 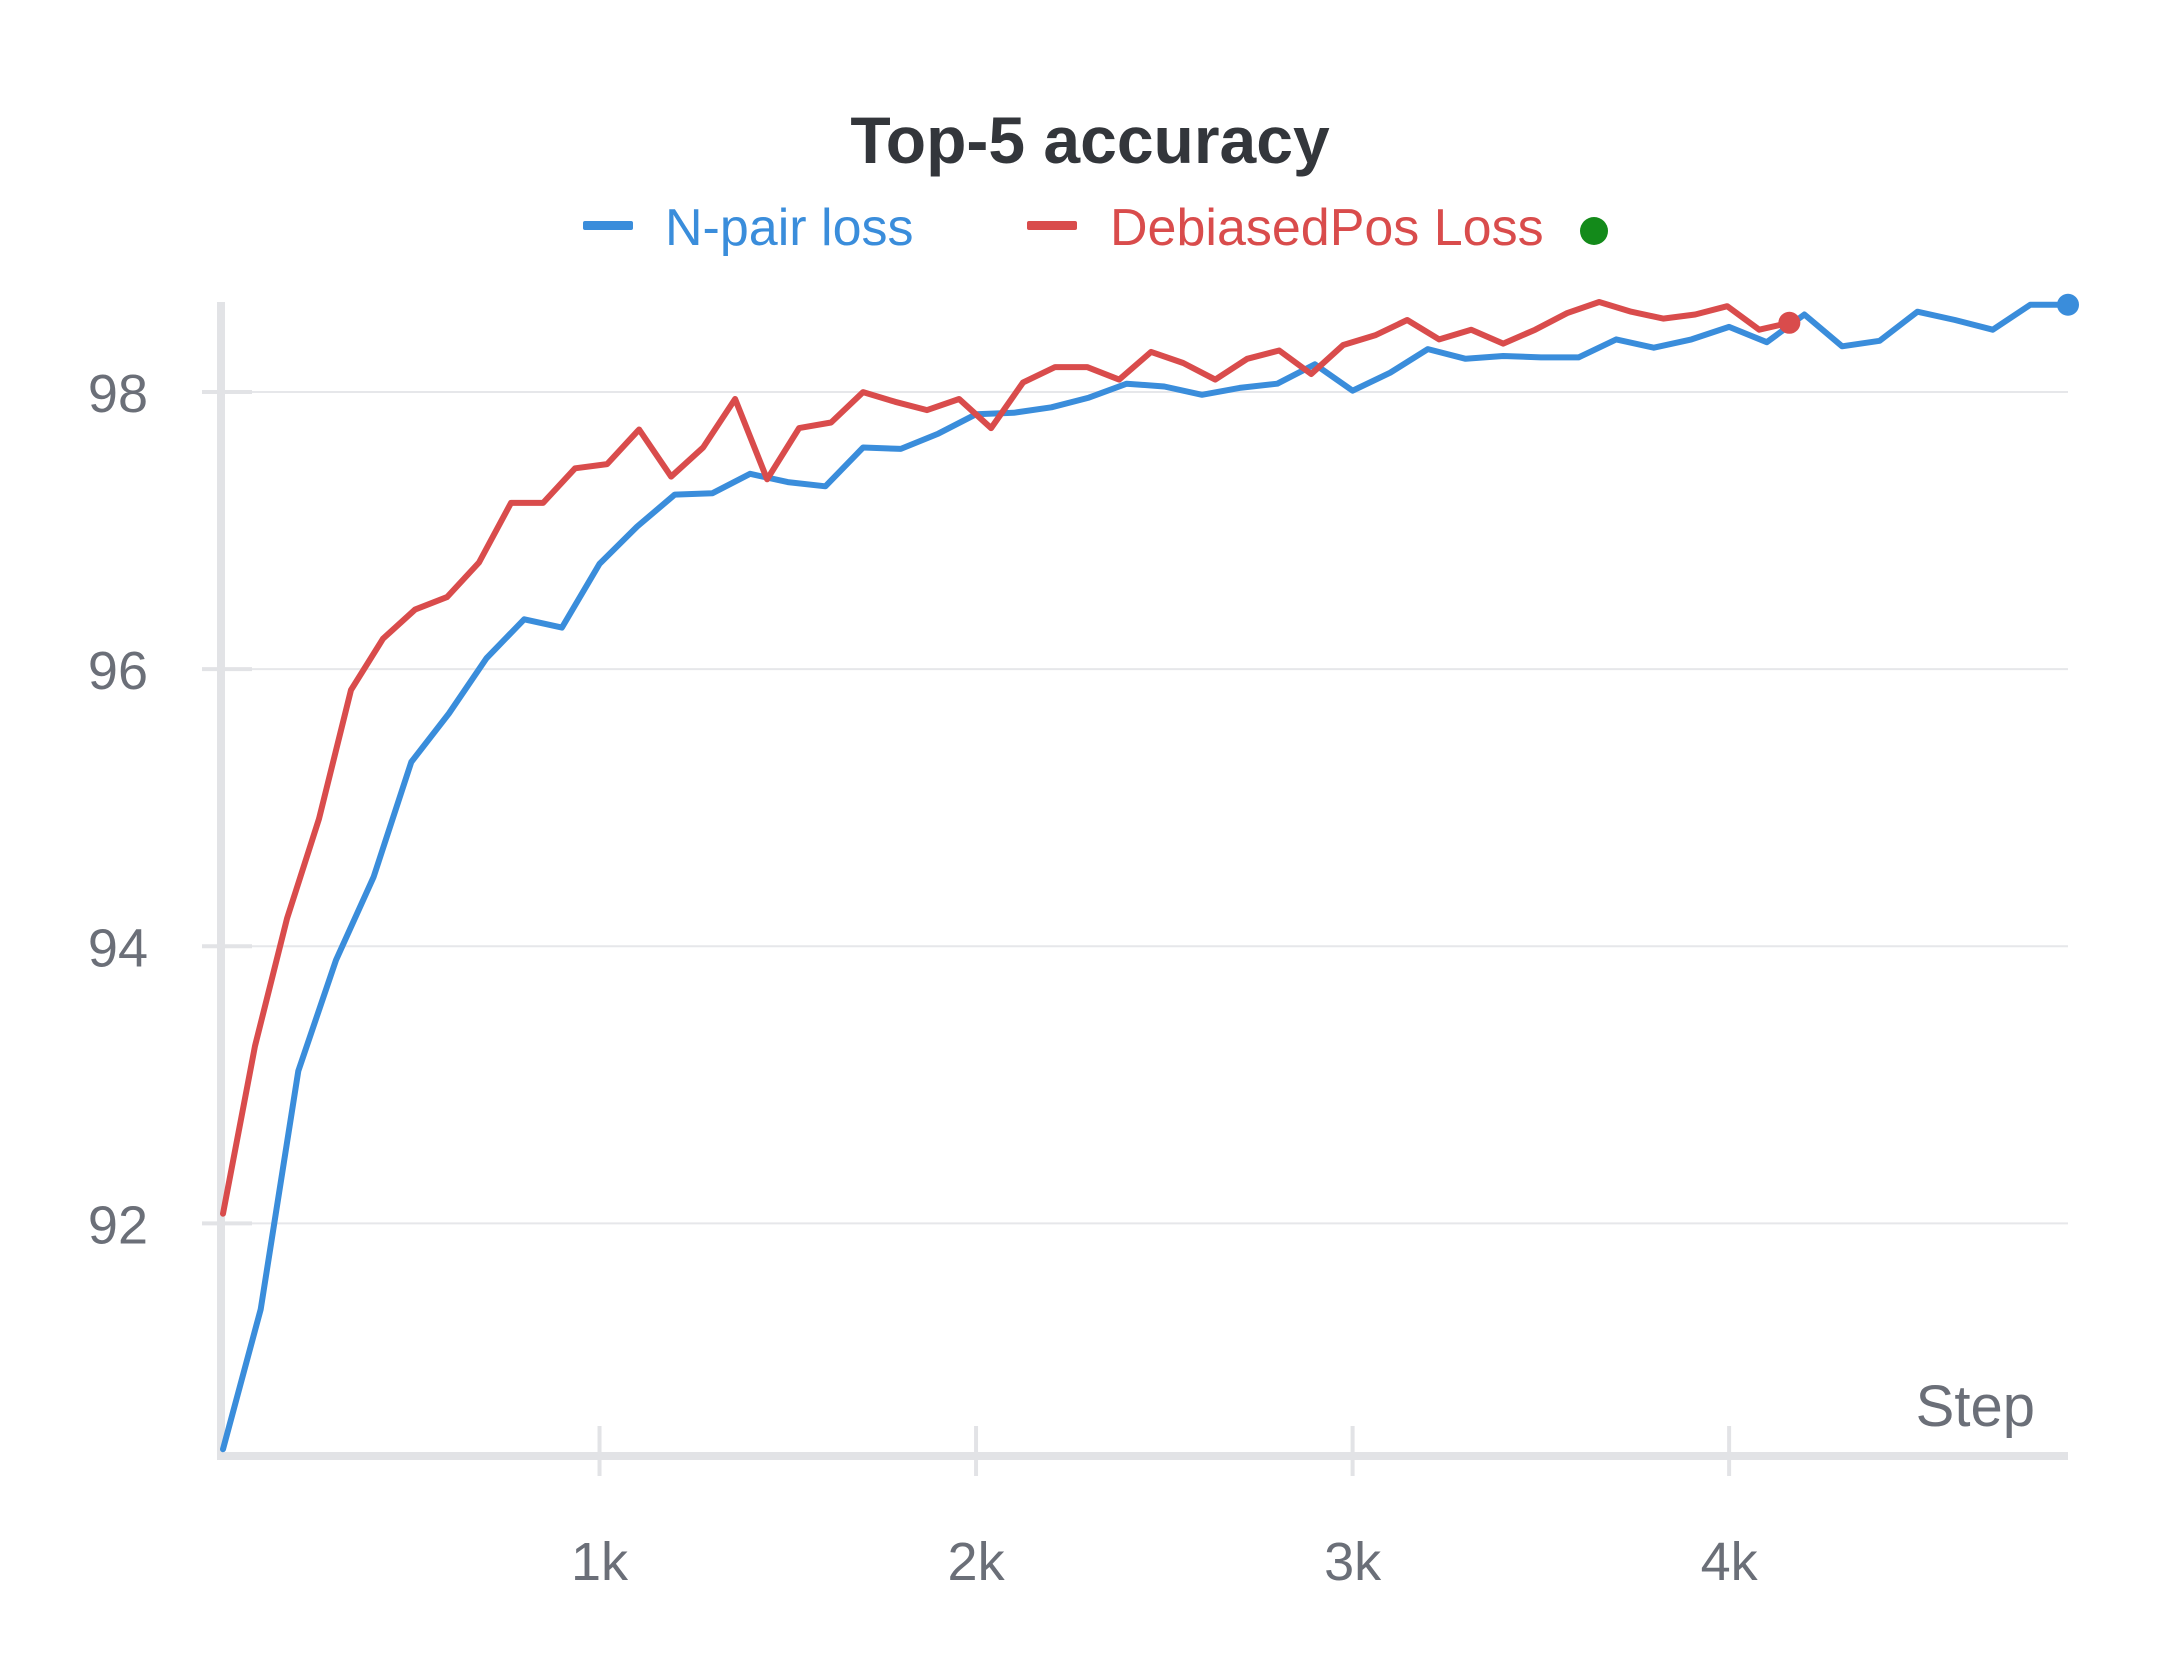 I want to click on series-end-marker-debiasedpos-loss, so click(x=1789, y=322).